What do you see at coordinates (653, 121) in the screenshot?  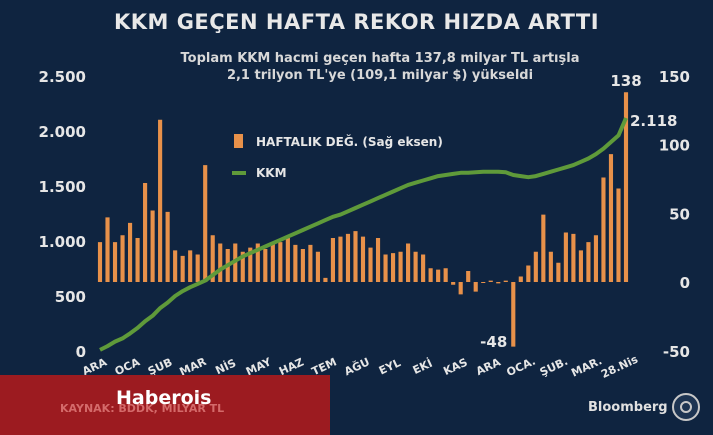 I see `annotation-kkm-total: 2.118` at bounding box center [653, 121].